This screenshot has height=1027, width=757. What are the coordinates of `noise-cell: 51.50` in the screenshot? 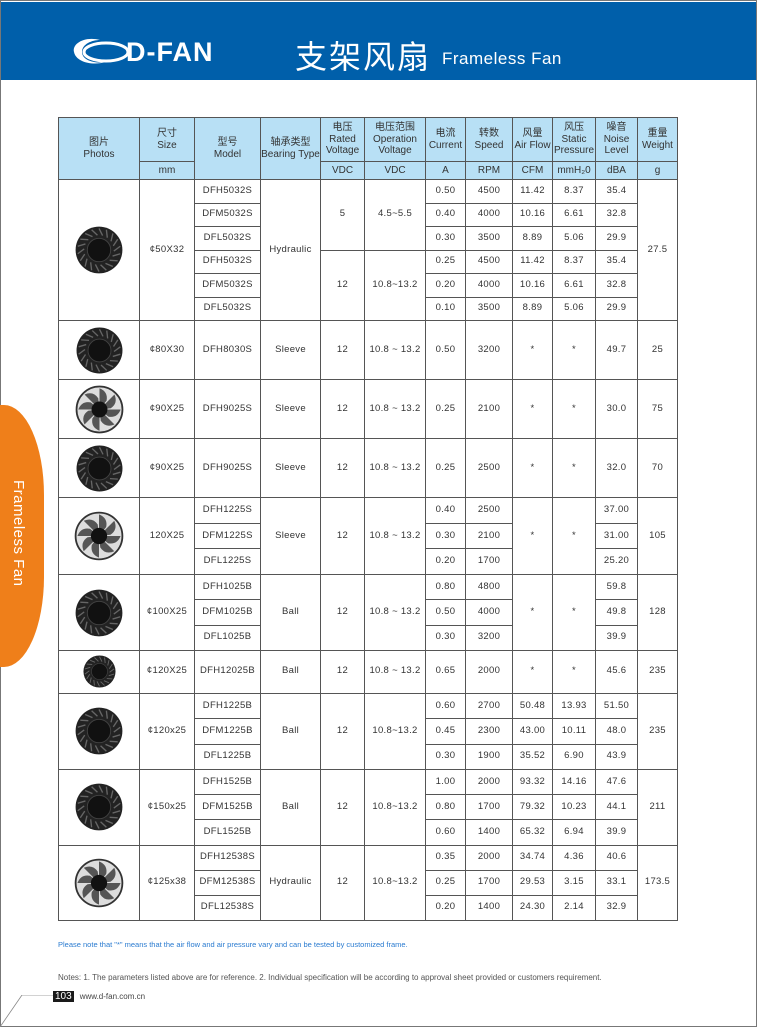 It's located at (616, 706).